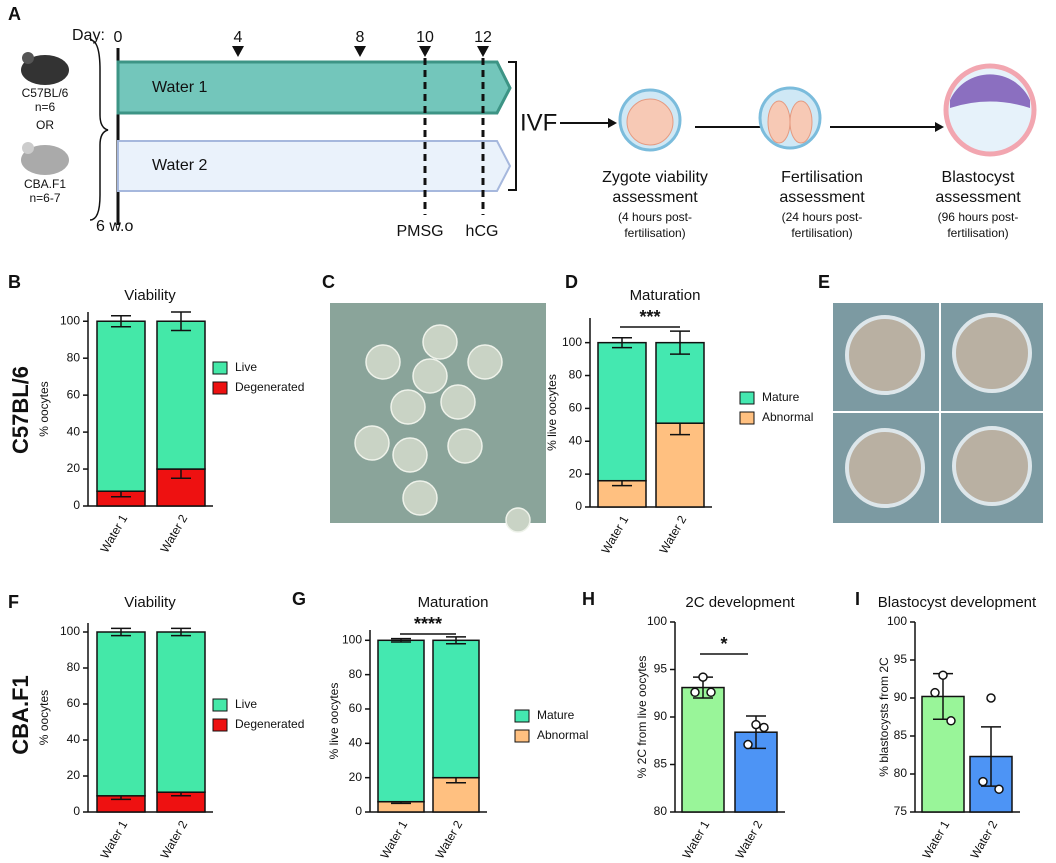 The width and height of the screenshot is (1056, 863). Describe the element at coordinates (114, 226) in the screenshot. I see `age-label: 6 w.o` at that location.